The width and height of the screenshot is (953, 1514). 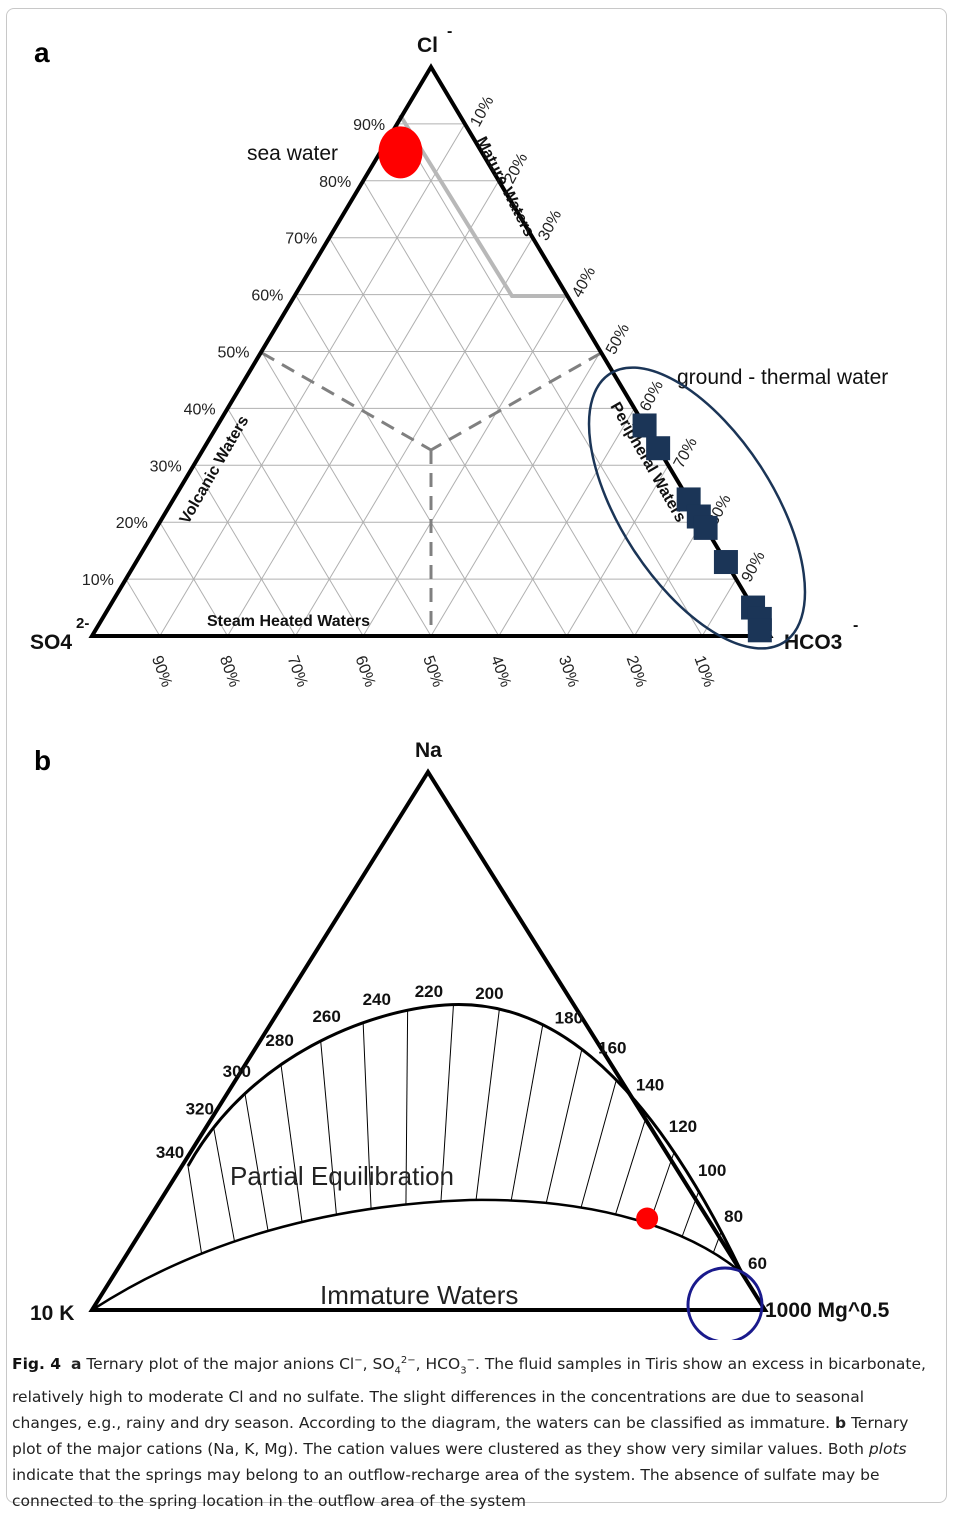 What do you see at coordinates (516, 401) in the screenshot?
I see `peripheral-boundary` at bounding box center [516, 401].